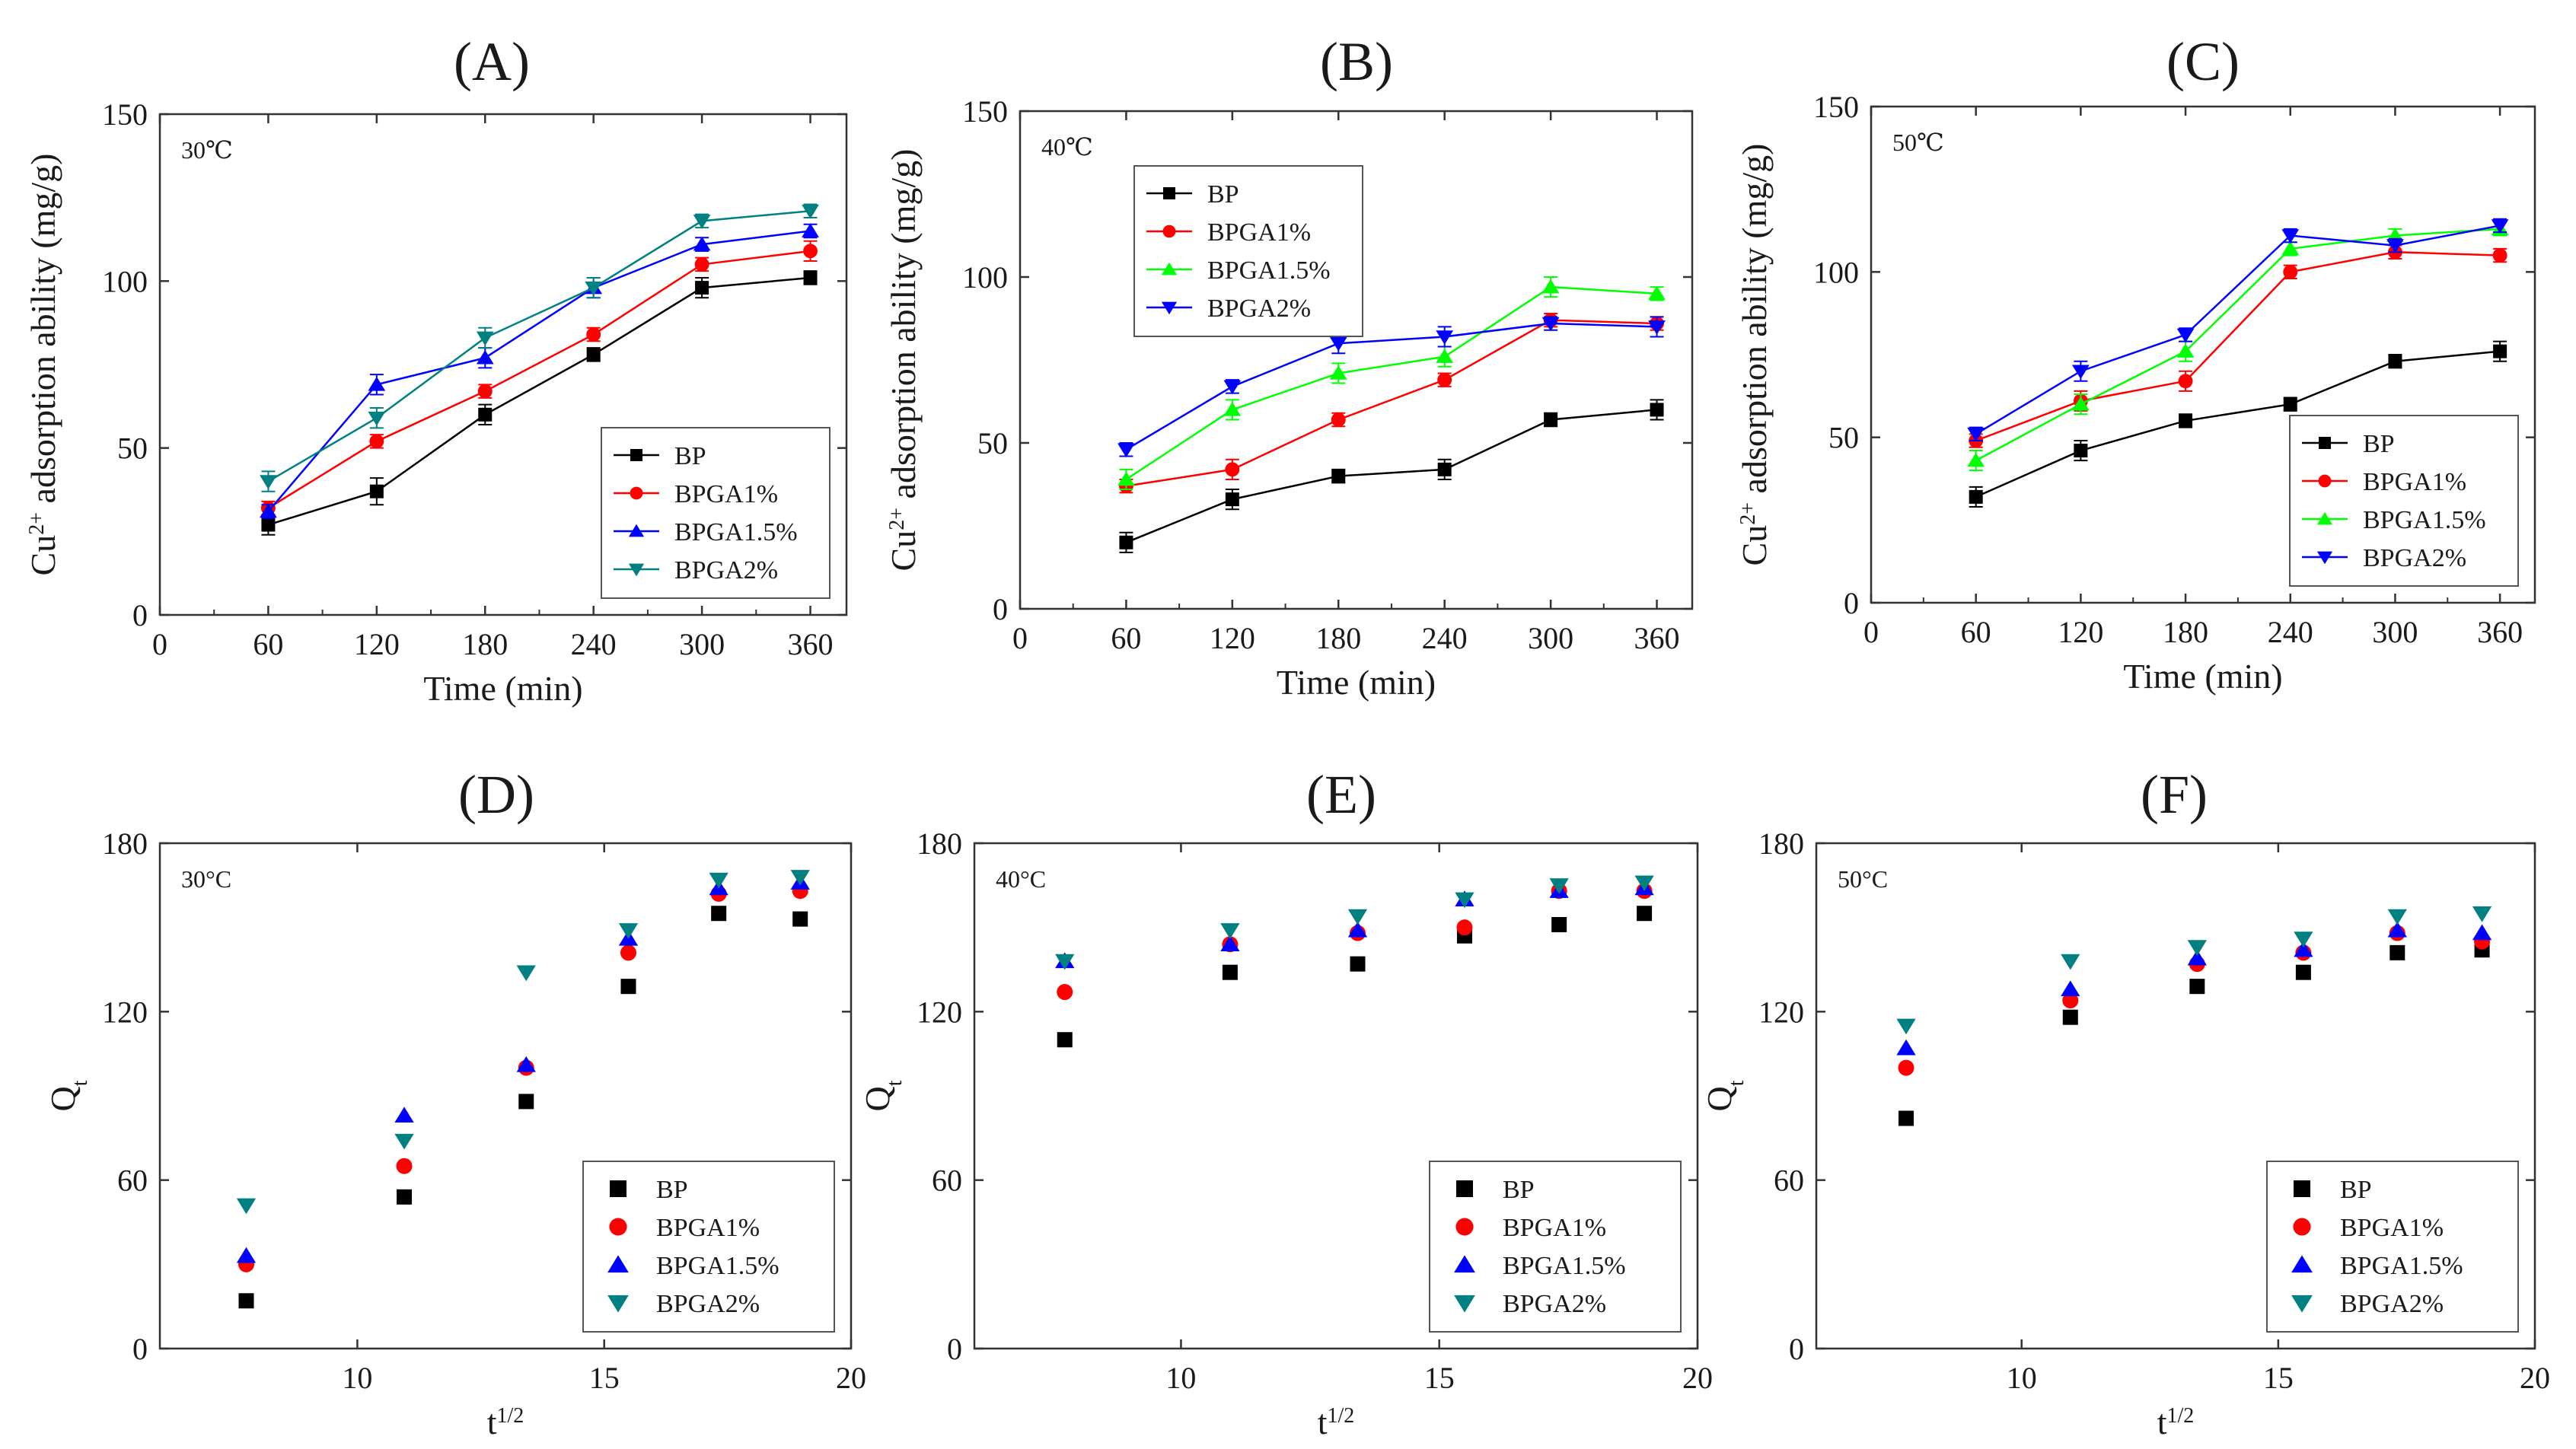  Describe the element at coordinates (1336, 1422) in the screenshot. I see `x-axis-label: t1/2` at that location.